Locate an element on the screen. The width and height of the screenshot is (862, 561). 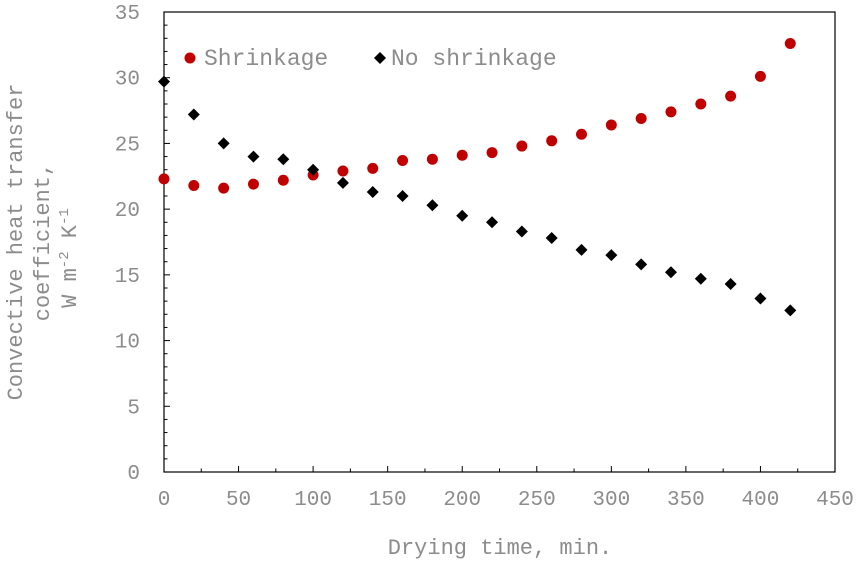
y-axis-title-exp1: -2 is located at coordinates (65, 259).